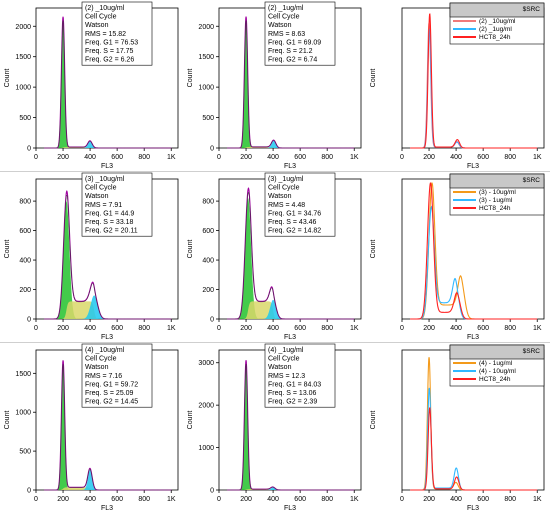 The height and width of the screenshot is (514, 550). Describe the element at coordinates (286, 8) in the screenshot. I see `stats-line: (2) _1ug/ml` at that location.